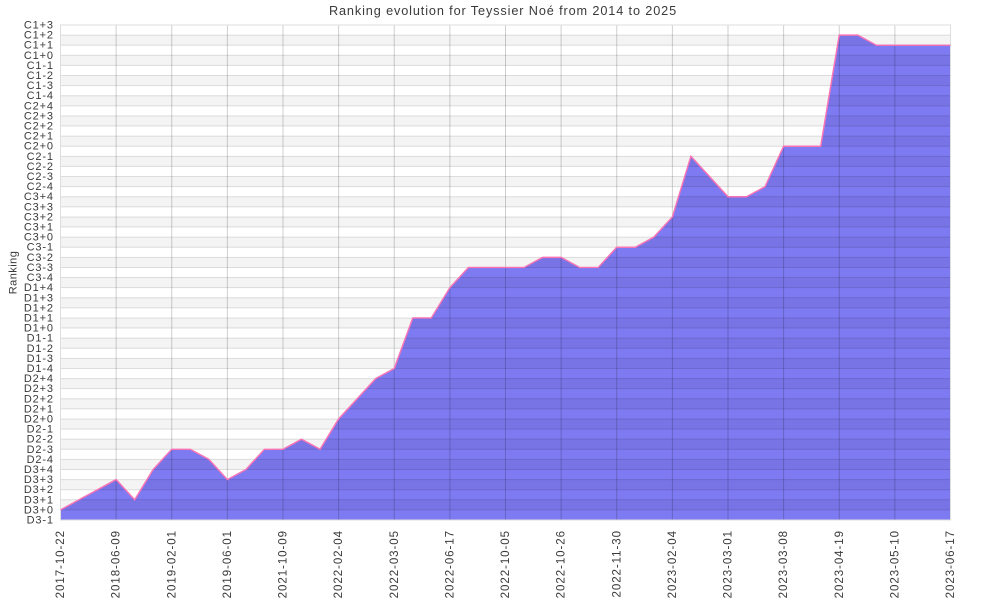 The width and height of the screenshot is (1000, 600). What do you see at coordinates (40, 339) in the screenshot?
I see `svg-text: D1-1` at bounding box center [40, 339].